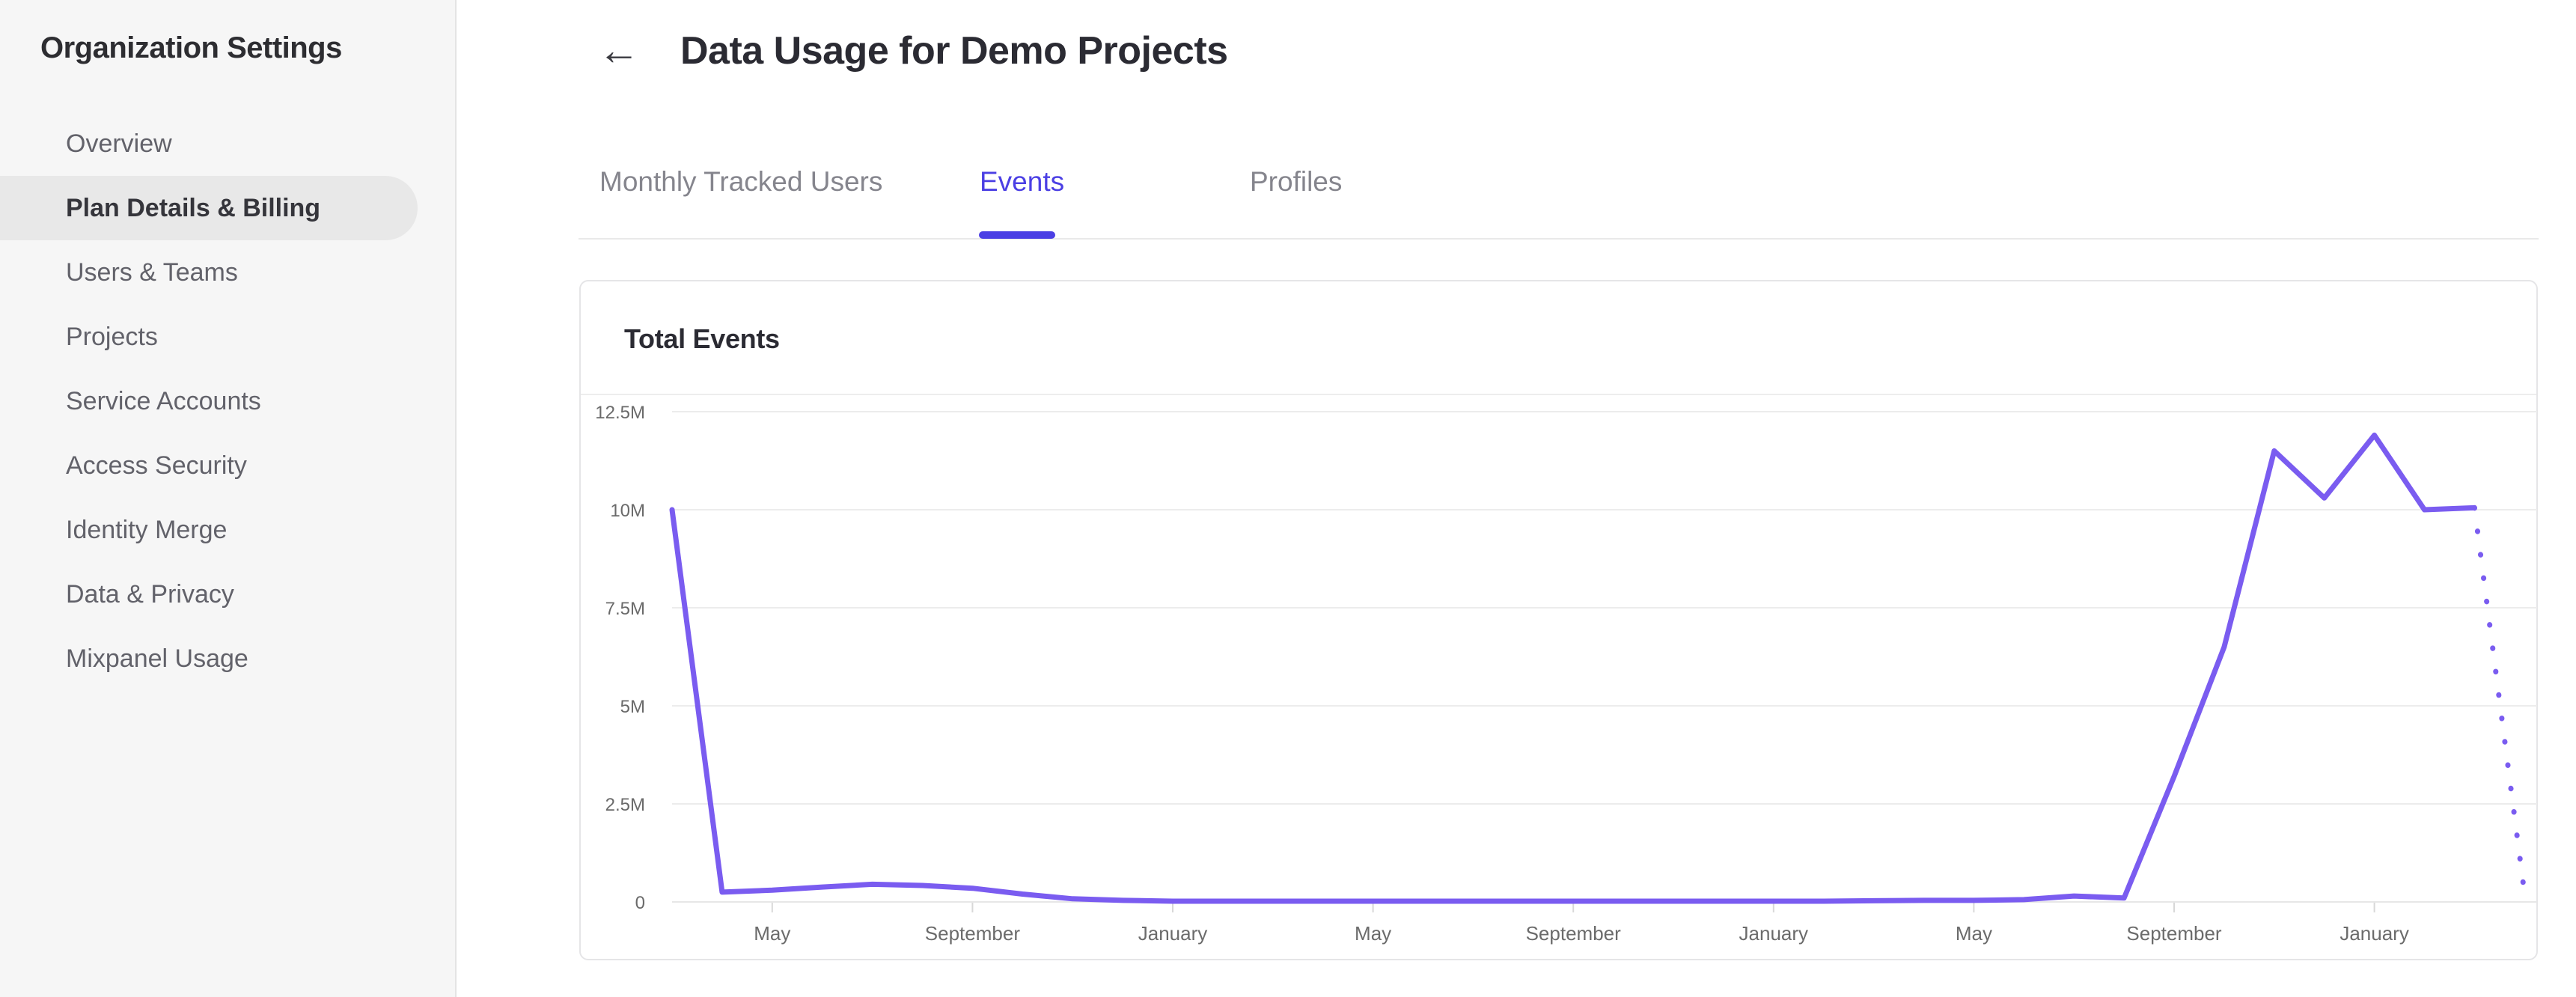 The width and height of the screenshot is (2576, 997). I want to click on active-tab-indicator, so click(1017, 235).